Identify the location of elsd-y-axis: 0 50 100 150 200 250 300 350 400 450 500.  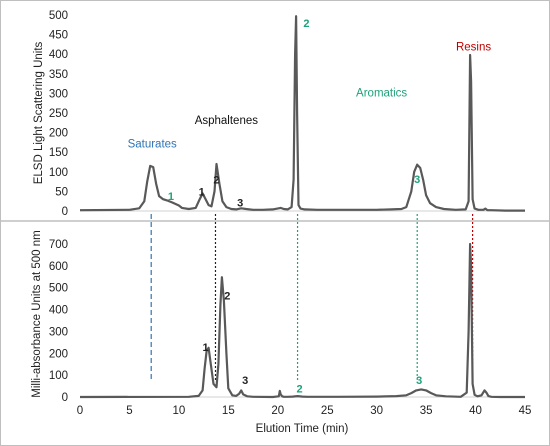
(58, 114).